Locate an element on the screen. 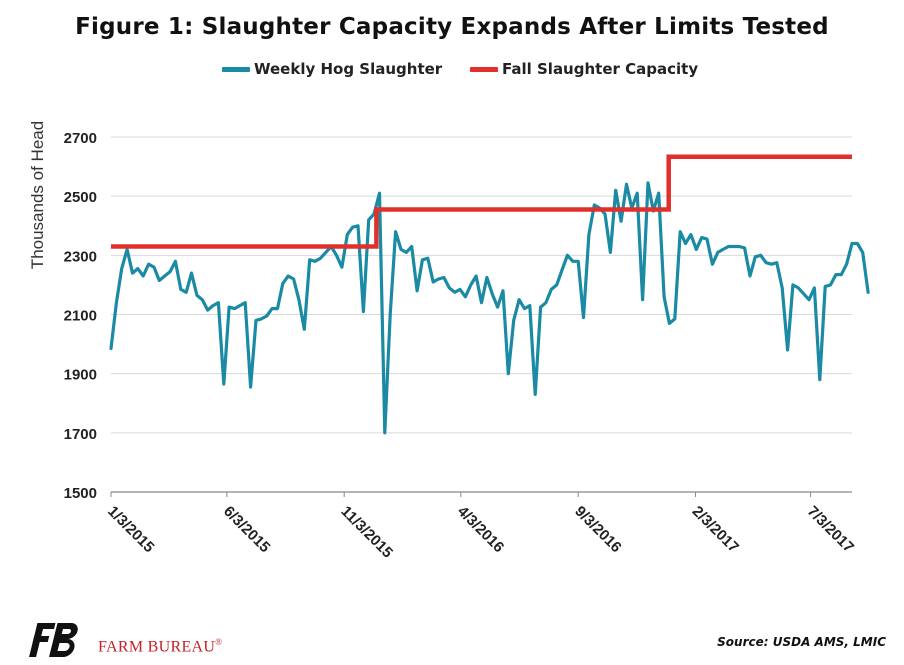 Image resolution: width=904 pixels, height=665 pixels. legend-item-weekly-hog-slaughter: Weekly Hog Slaughter is located at coordinates (332, 69).